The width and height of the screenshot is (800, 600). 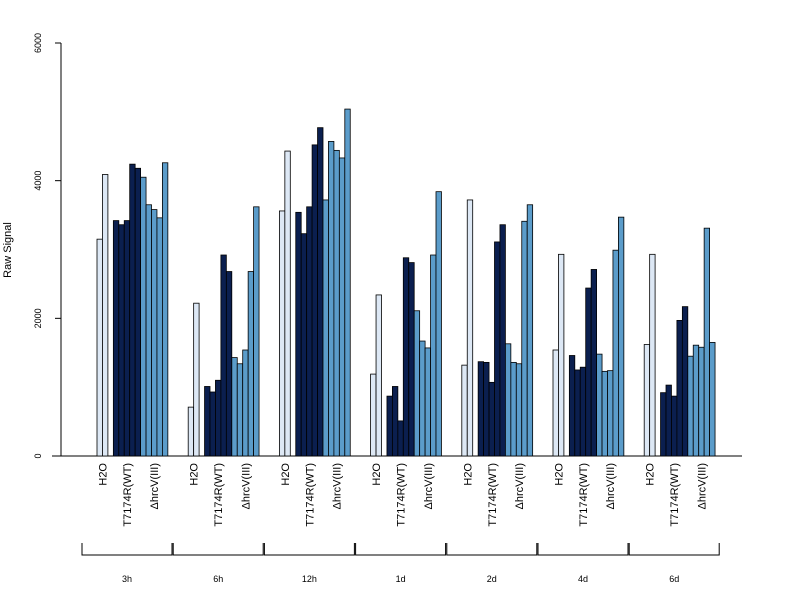 I want to click on y-tick-label: 0, so click(x=38, y=455).